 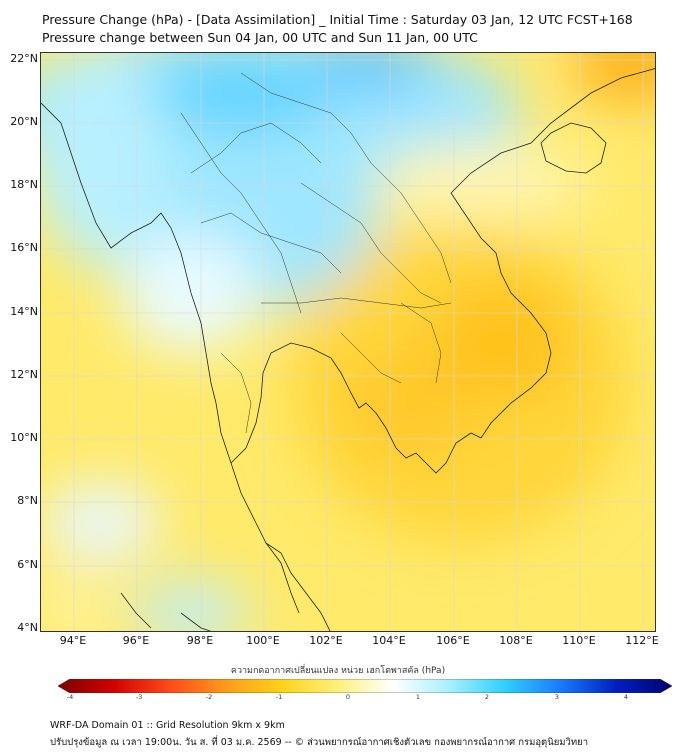 What do you see at coordinates (27, 500) in the screenshot?
I see `lat-label: 8°N` at bounding box center [27, 500].